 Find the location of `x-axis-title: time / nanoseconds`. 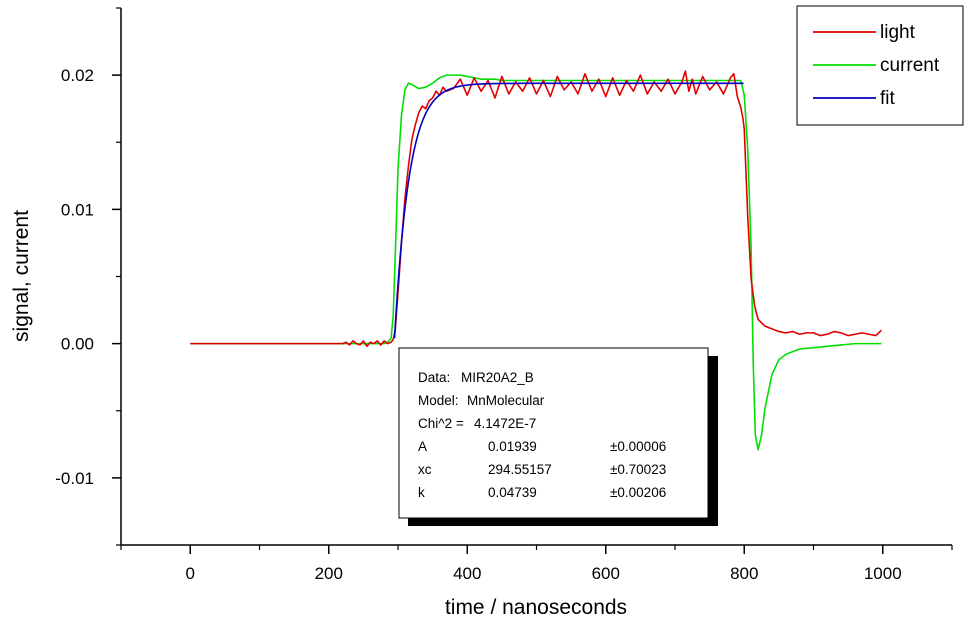

x-axis-title: time / nanoseconds is located at coordinates (536, 607).